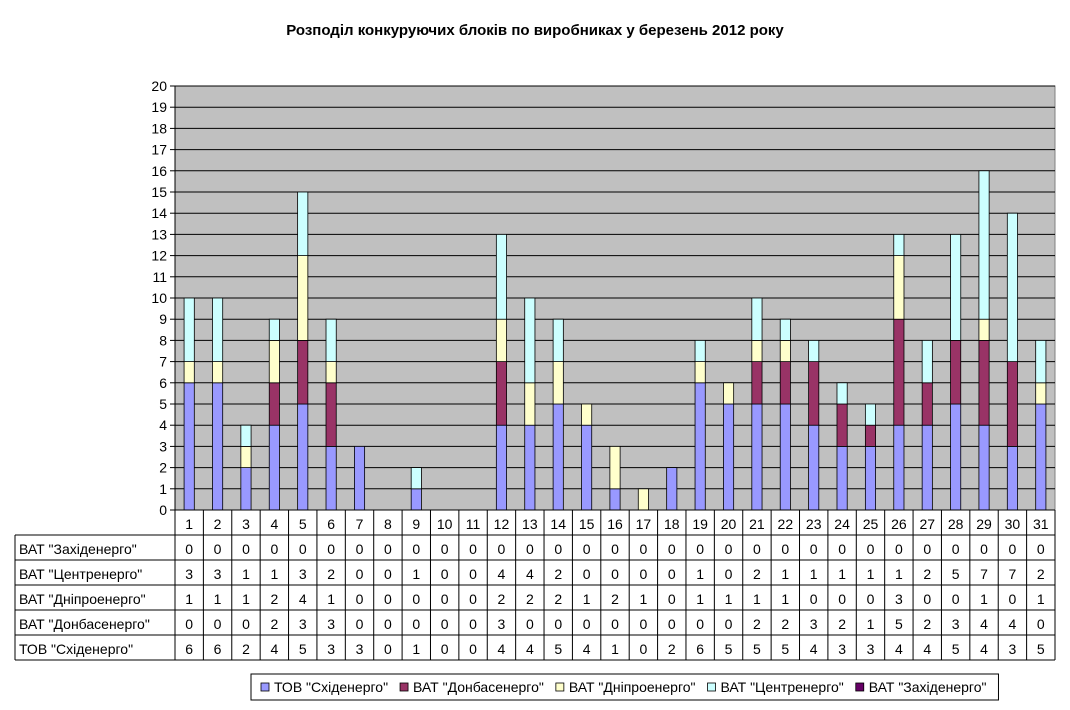 Image resolution: width=1070 pixels, height=710 pixels. What do you see at coordinates (331, 524) in the screenshot?
I see `x-tick-label: 6` at bounding box center [331, 524].